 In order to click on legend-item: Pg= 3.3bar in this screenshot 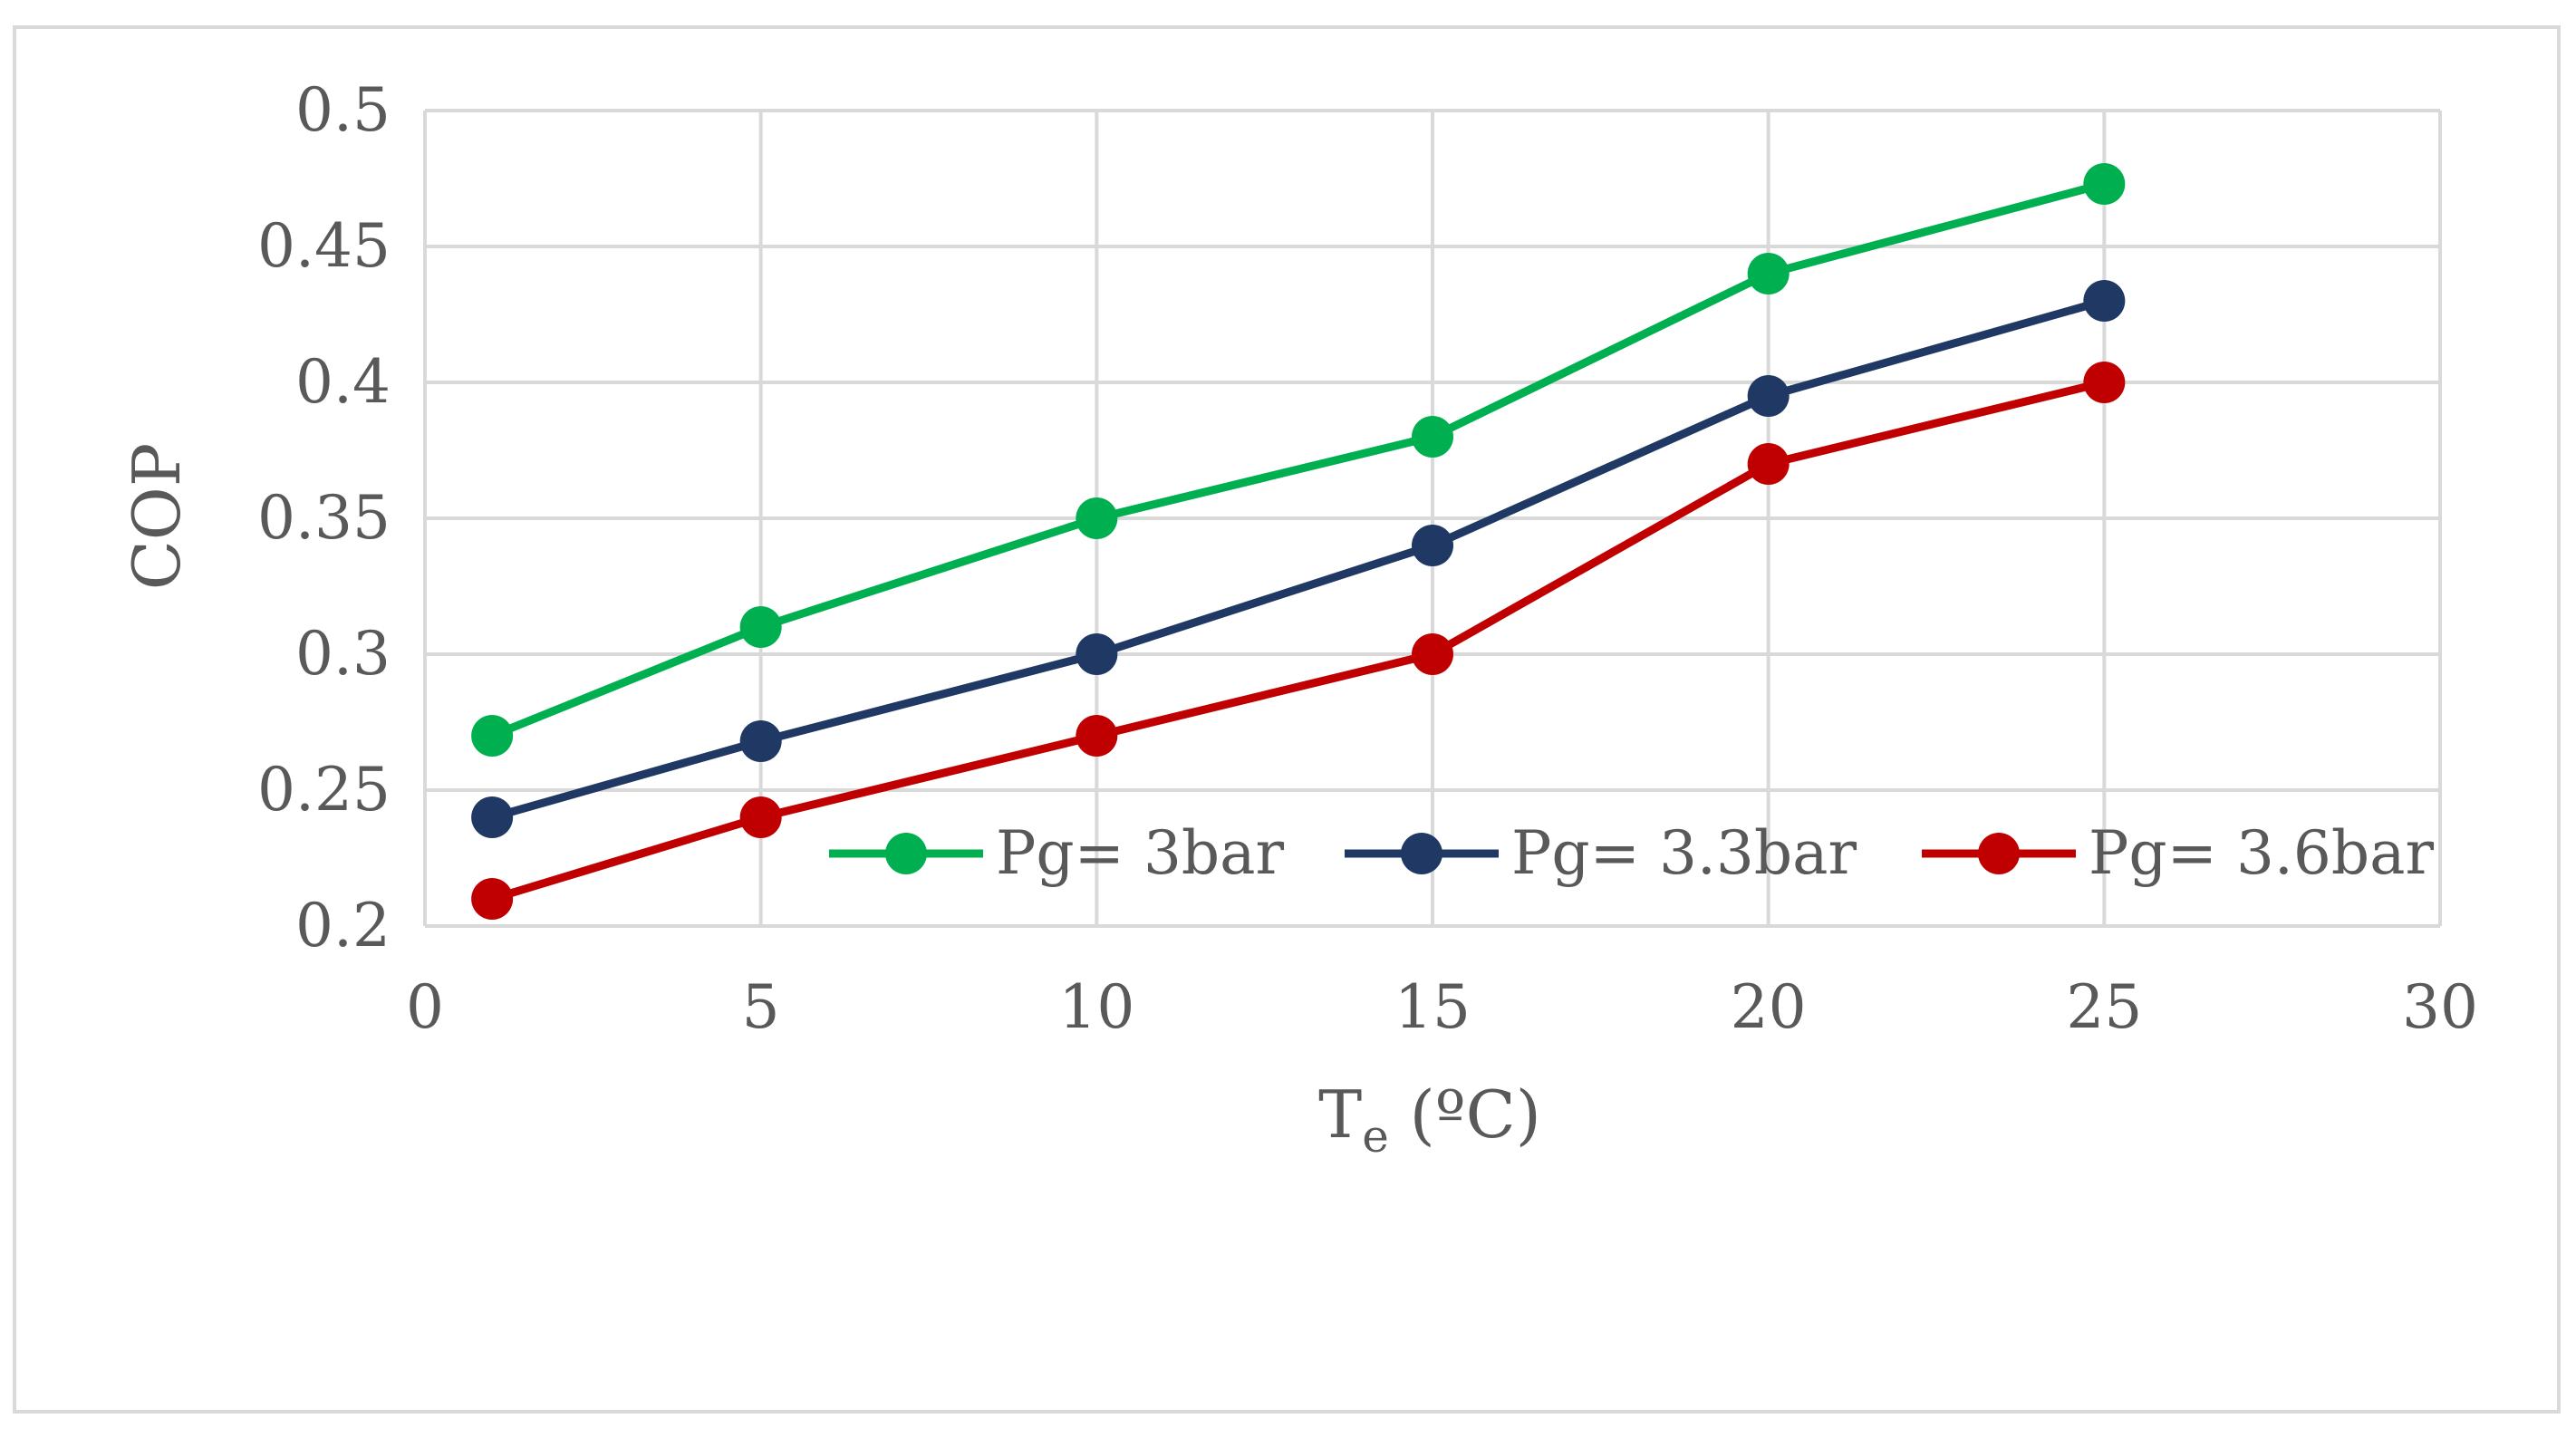, I will do `click(1601, 853)`.